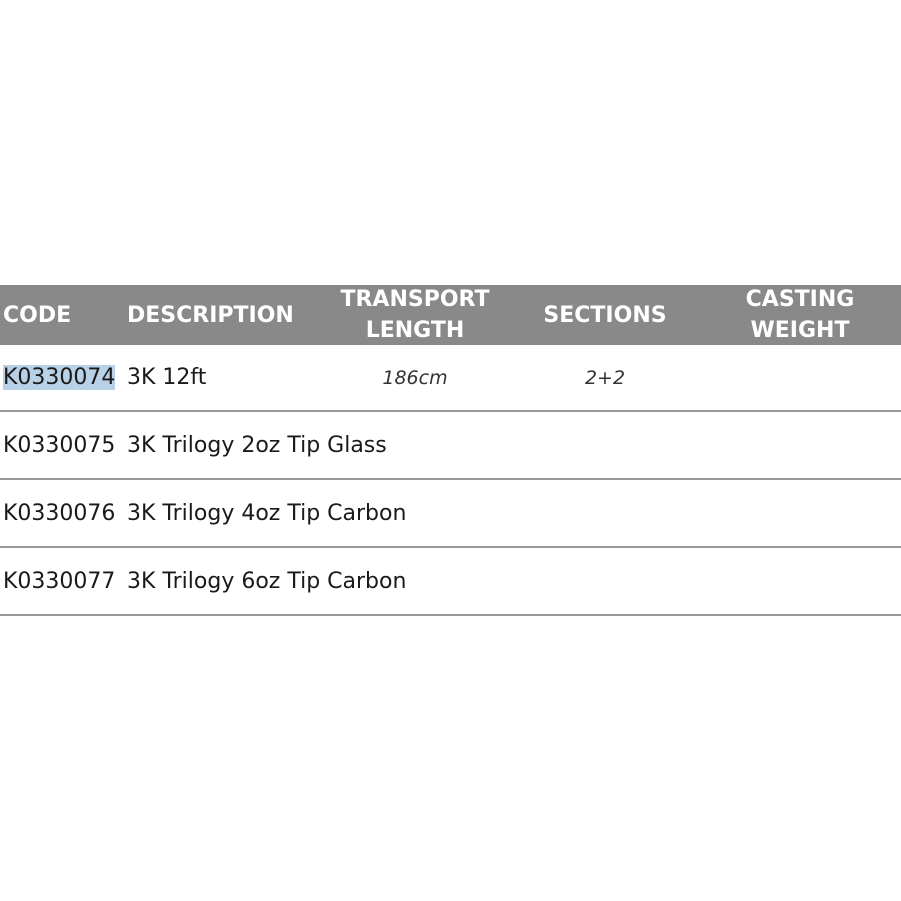 This screenshot has height=901, width=901. I want to click on row-transport-length: 186cm, so click(415, 377).